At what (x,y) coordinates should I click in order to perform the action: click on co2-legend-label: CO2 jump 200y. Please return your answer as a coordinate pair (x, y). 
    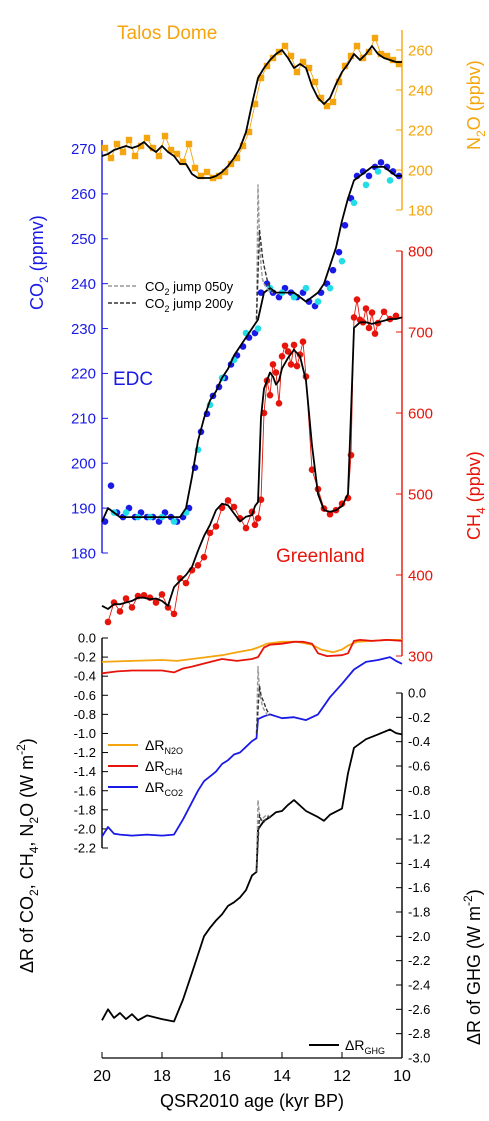
    Looking at the image, I should click on (189, 305).